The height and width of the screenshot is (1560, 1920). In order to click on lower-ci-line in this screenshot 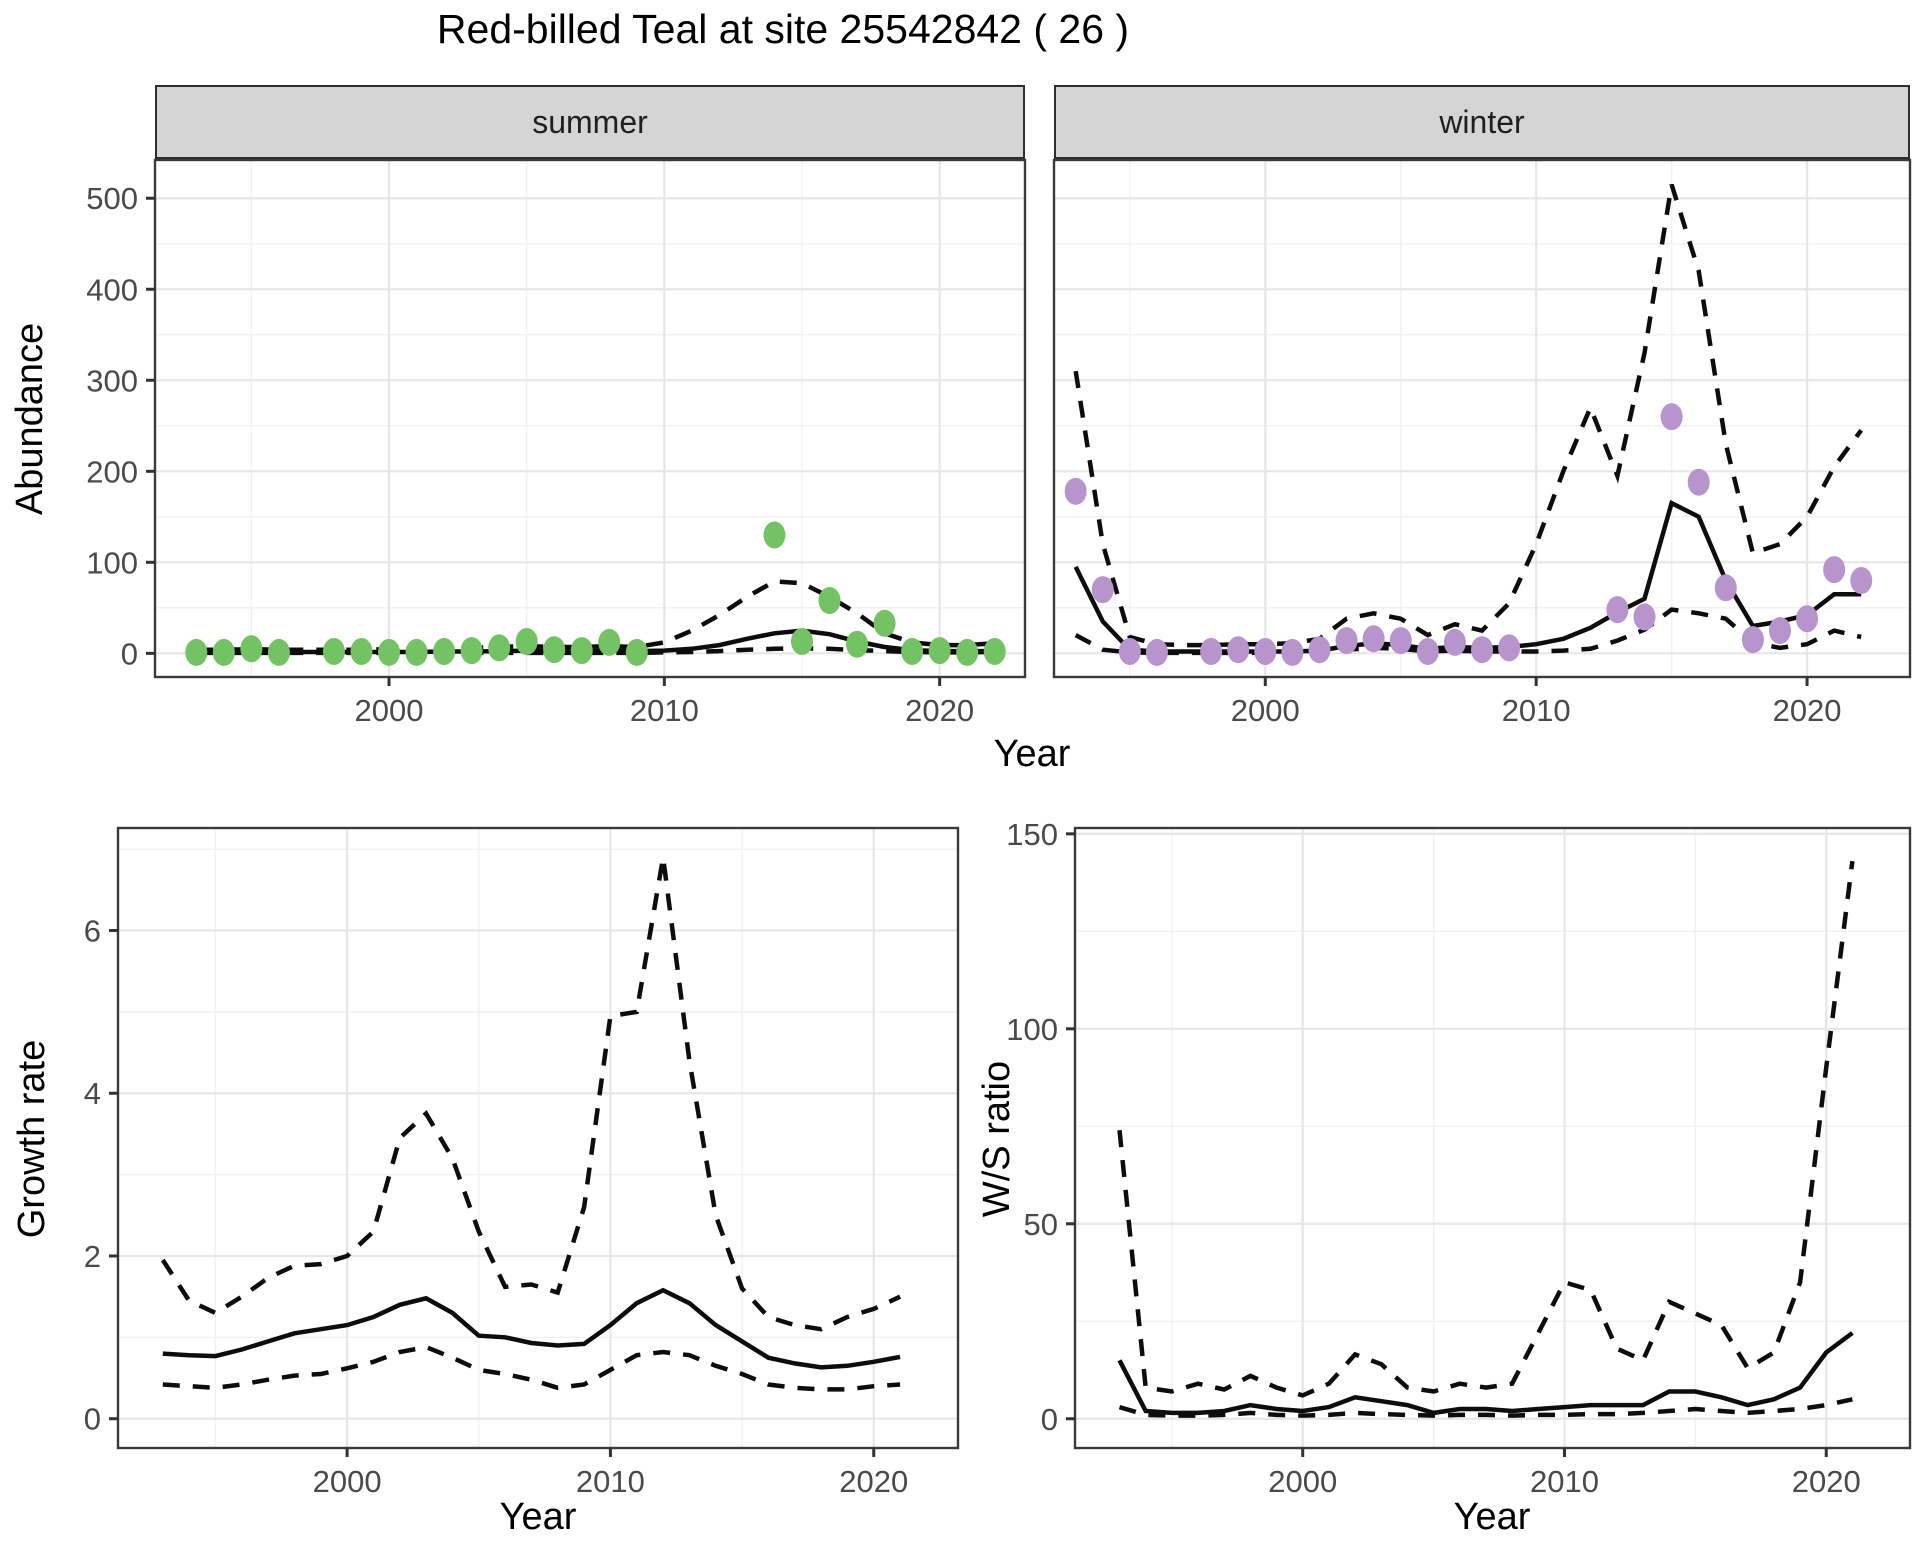, I will do `click(531, 1368)`.